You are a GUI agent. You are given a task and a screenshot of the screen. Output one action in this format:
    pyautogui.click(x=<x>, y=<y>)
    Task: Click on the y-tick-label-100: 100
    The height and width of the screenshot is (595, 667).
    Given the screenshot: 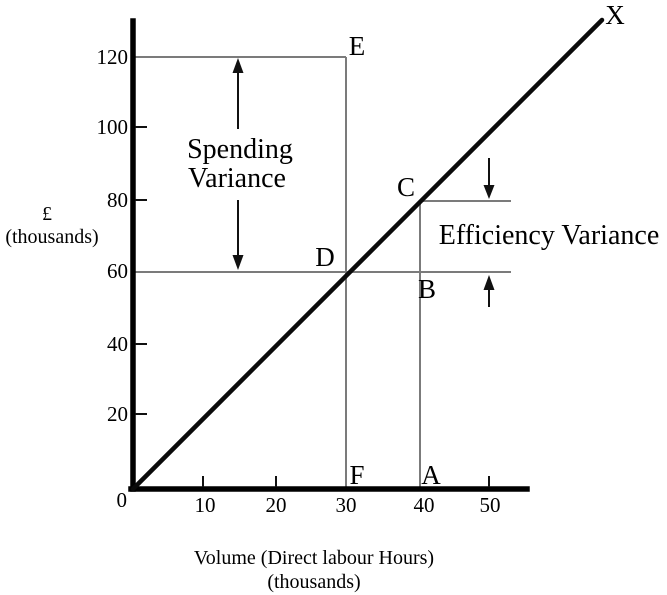 What is the action you would take?
    pyautogui.click(x=113, y=127)
    